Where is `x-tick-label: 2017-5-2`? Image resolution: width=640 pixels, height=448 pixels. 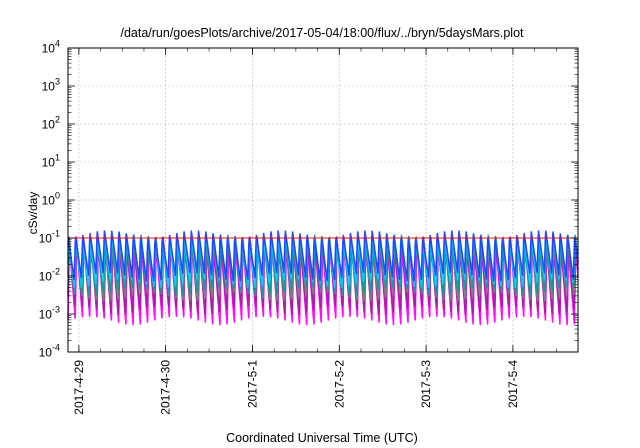 x-tick-label: 2017-5-2 is located at coordinates (339, 384).